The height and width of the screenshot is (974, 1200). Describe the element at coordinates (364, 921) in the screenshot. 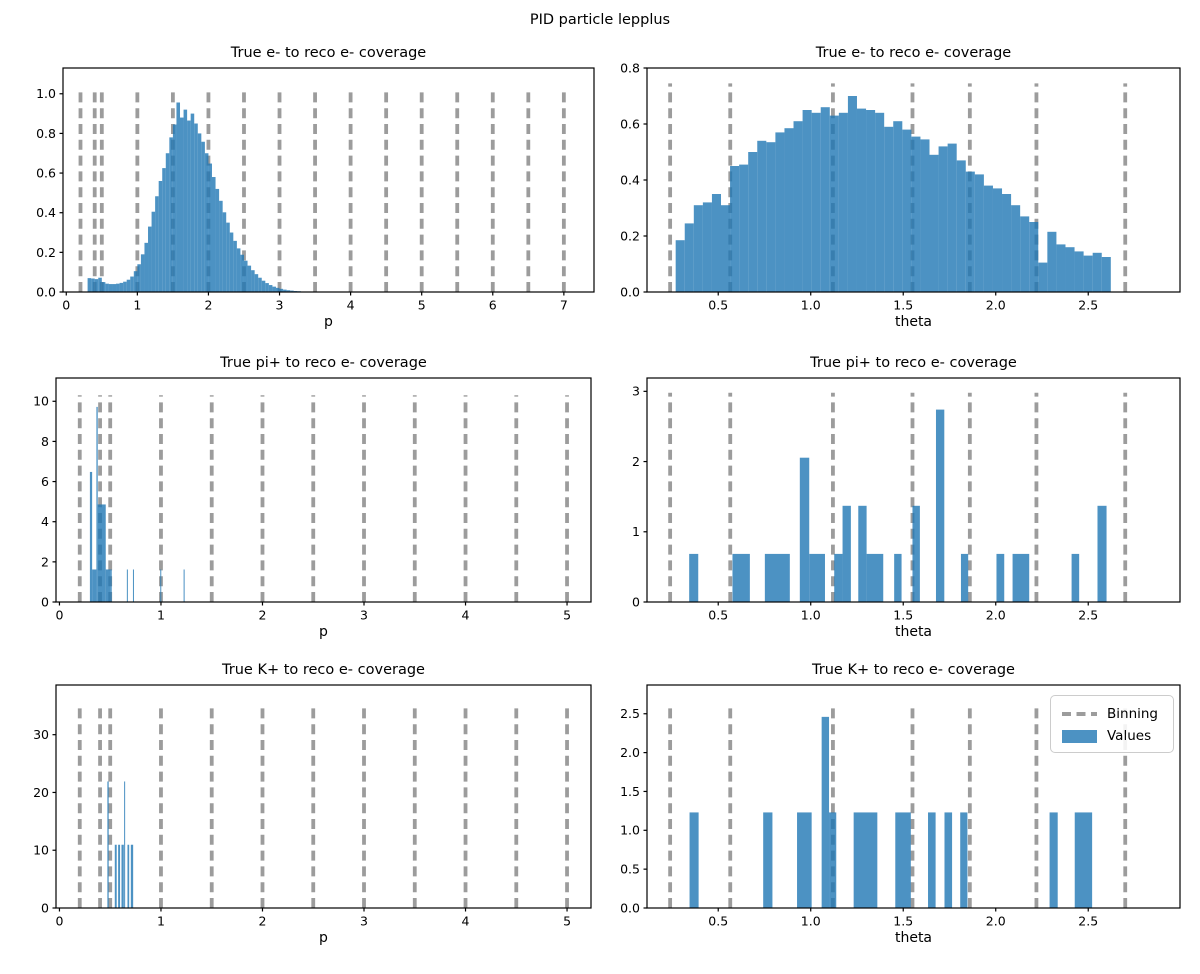

I see `x-tick-label: 3` at that location.